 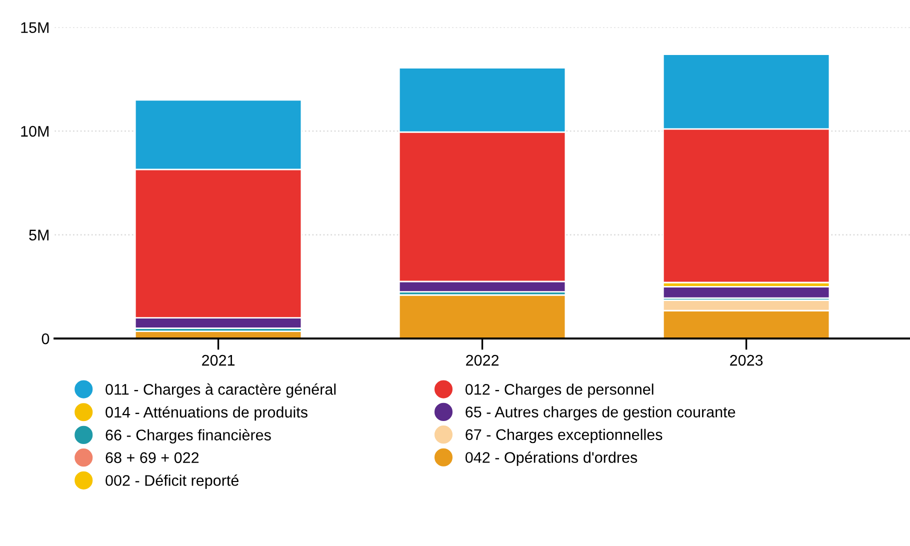 What do you see at coordinates (482, 360) in the screenshot?
I see `x-tick-label: 2022` at bounding box center [482, 360].